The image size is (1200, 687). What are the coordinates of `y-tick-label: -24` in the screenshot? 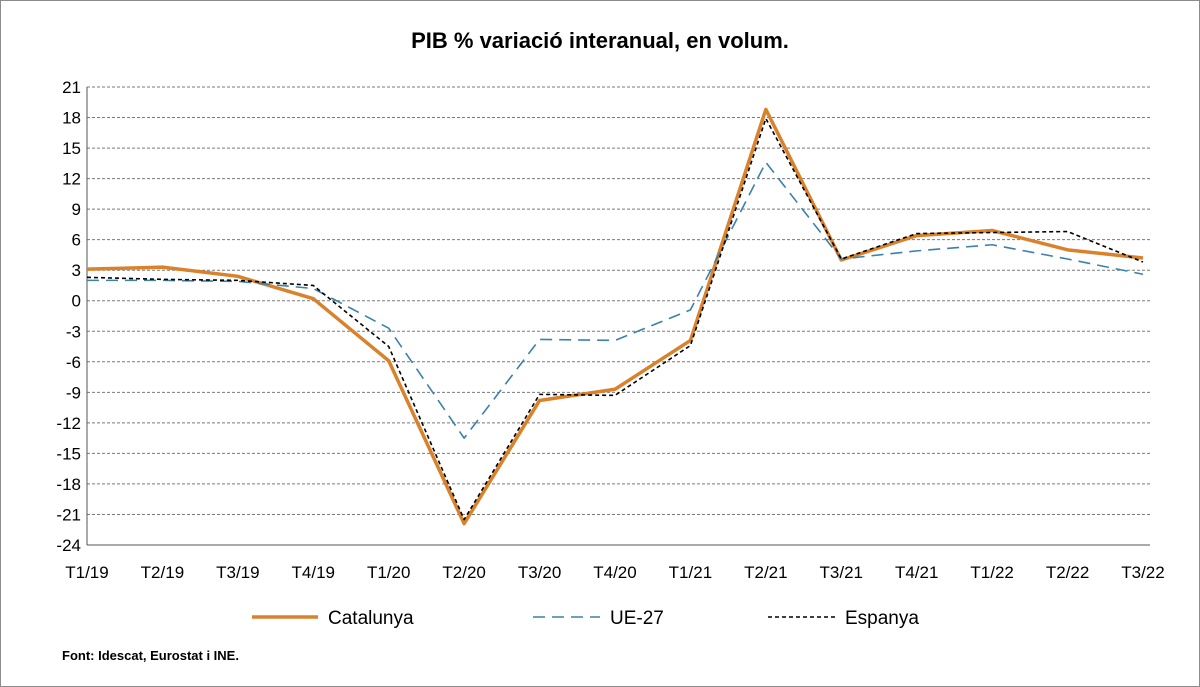 It's located at (68, 545).